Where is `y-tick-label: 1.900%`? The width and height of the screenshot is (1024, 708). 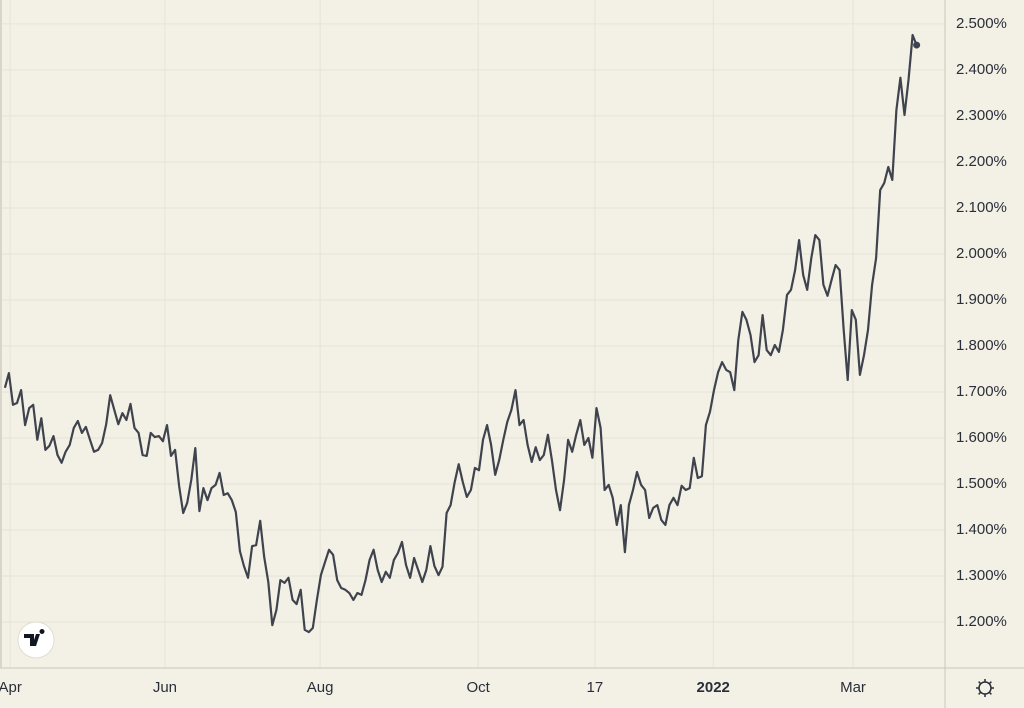 y-tick-label: 1.900% is located at coordinates (981, 299).